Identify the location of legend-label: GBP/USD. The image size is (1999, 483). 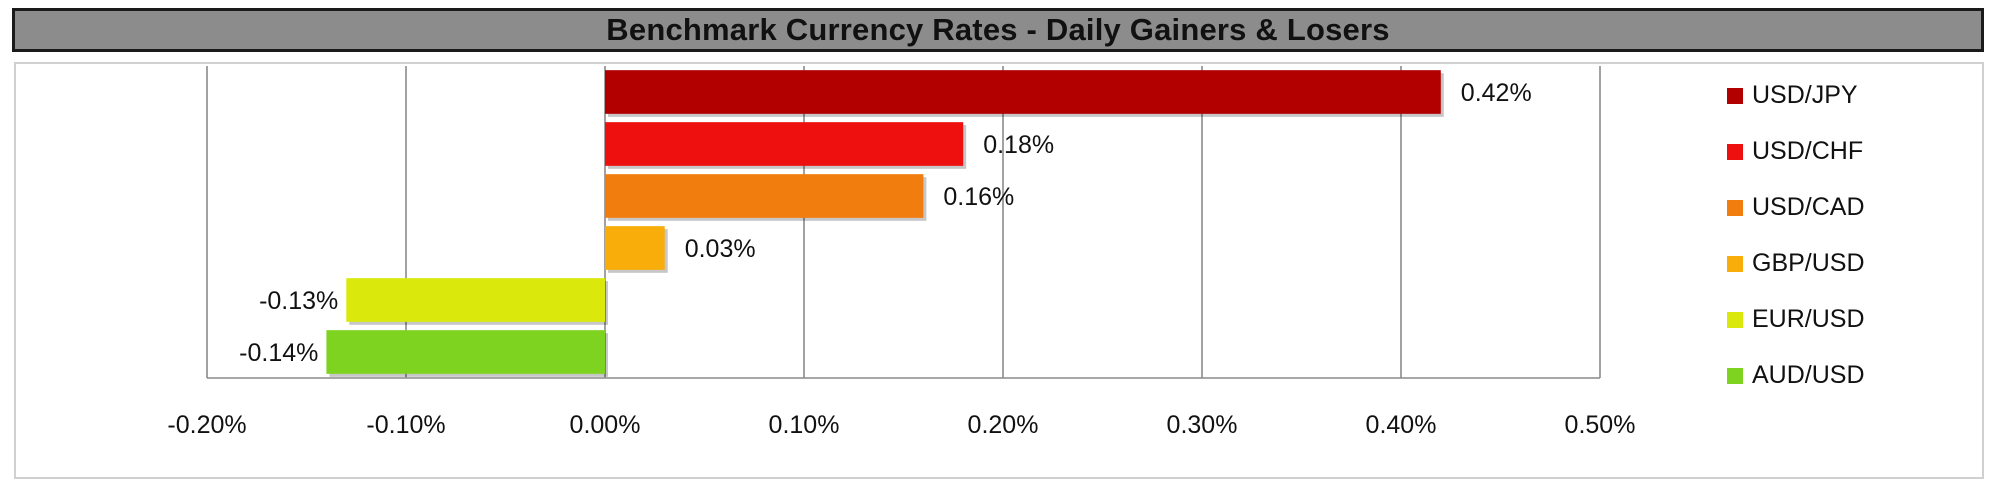
(1808, 263).